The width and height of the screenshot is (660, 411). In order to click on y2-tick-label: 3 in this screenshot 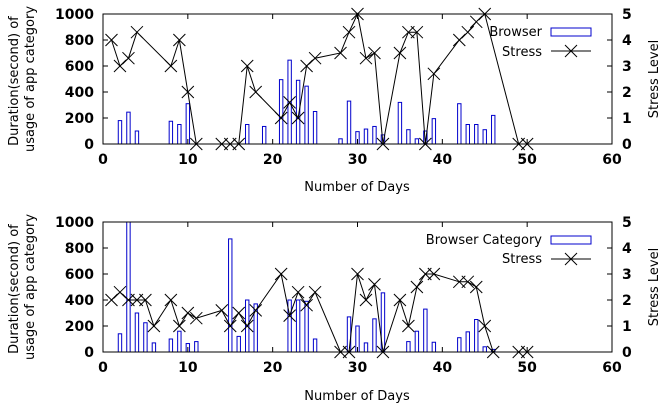, I will do `click(627, 275)`.